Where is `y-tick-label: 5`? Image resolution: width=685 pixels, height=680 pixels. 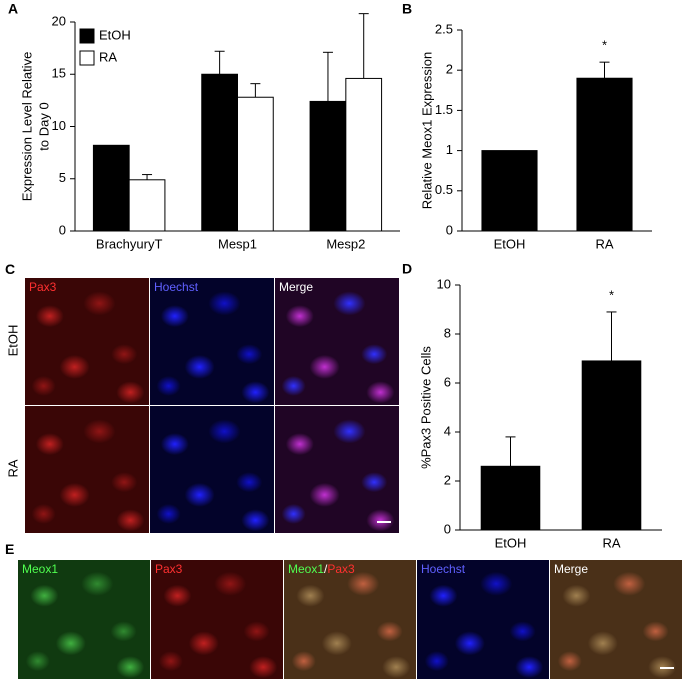 y-tick-label: 5 is located at coordinates (62, 177).